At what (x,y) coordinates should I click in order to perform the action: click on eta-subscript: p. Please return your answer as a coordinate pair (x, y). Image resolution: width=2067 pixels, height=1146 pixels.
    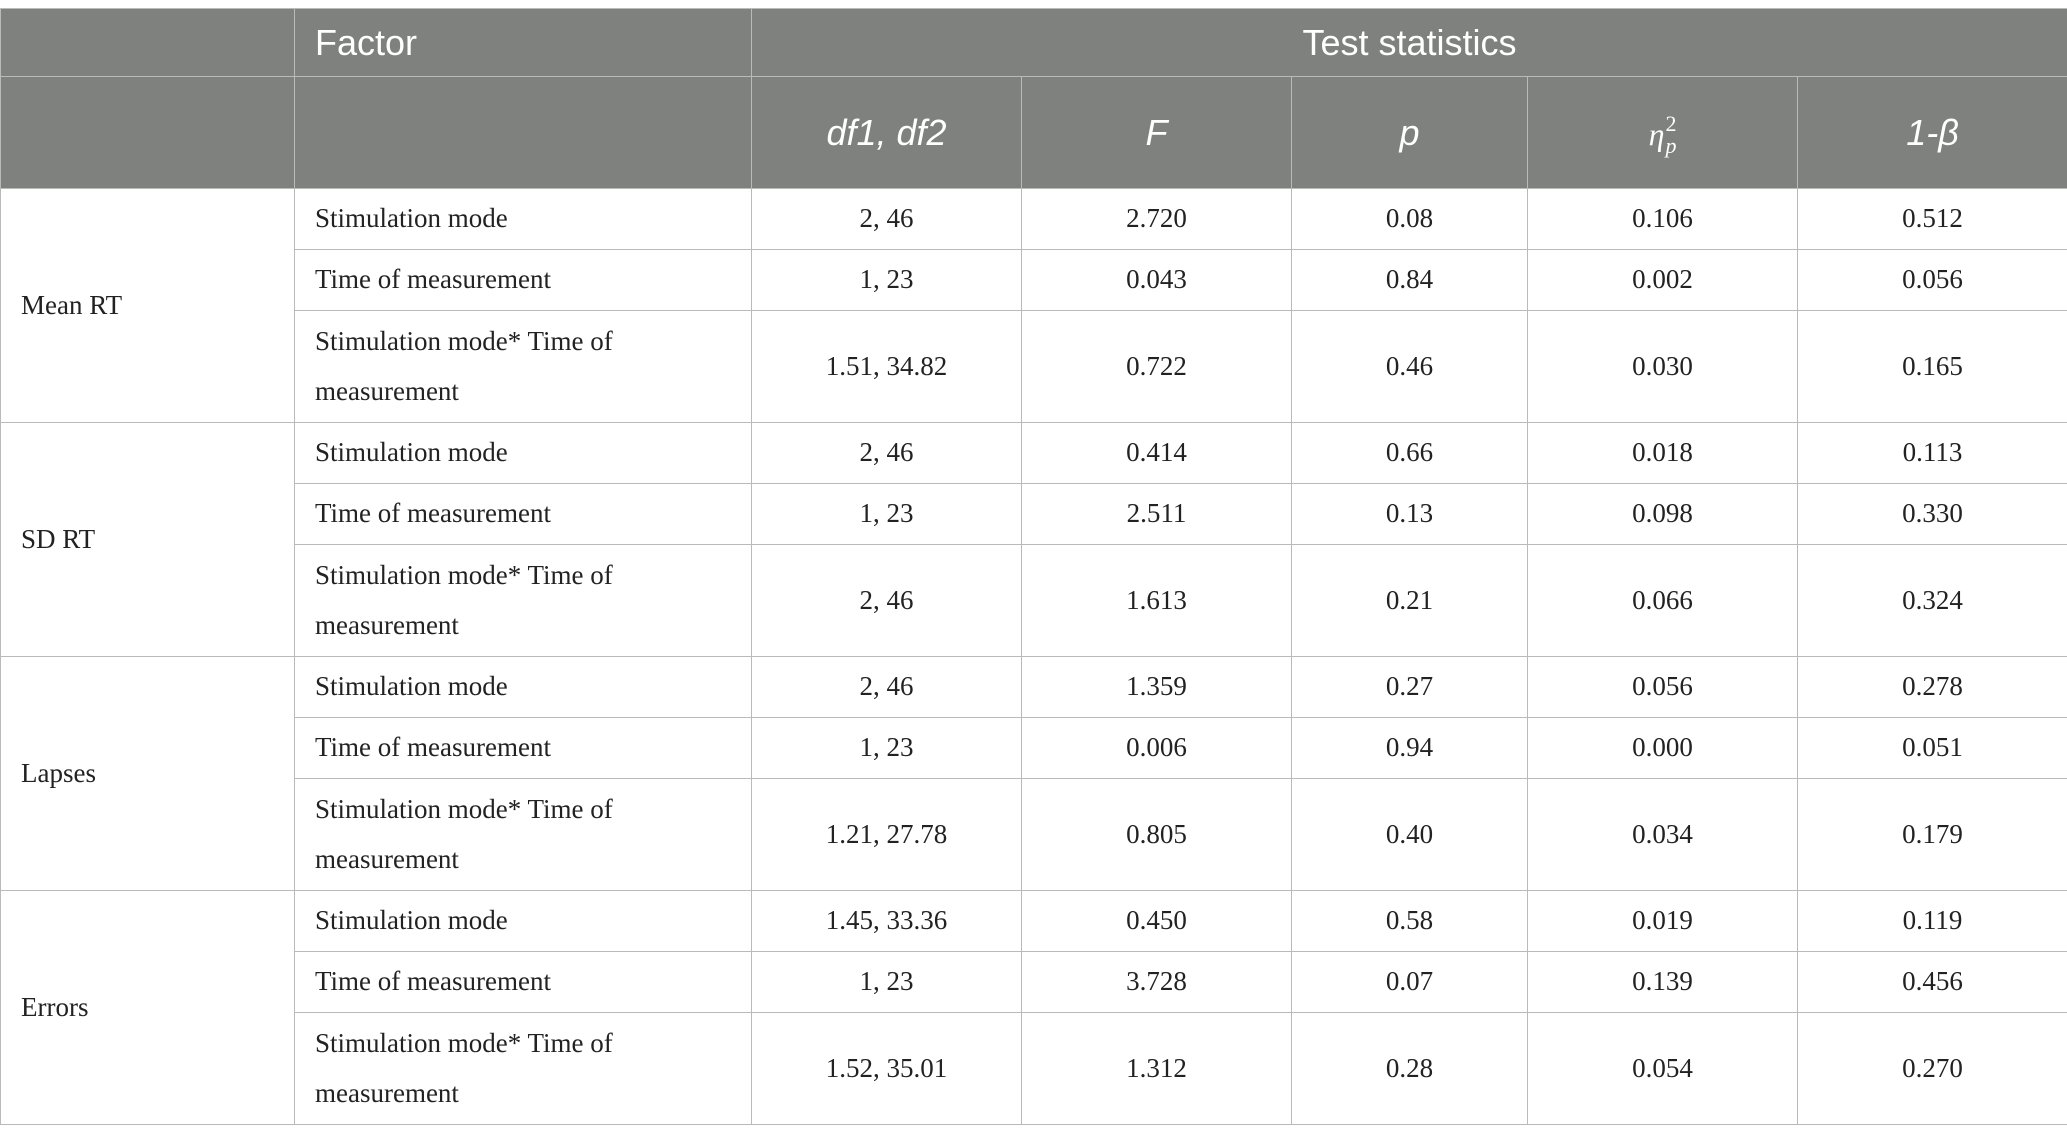
    Looking at the image, I should click on (1671, 145).